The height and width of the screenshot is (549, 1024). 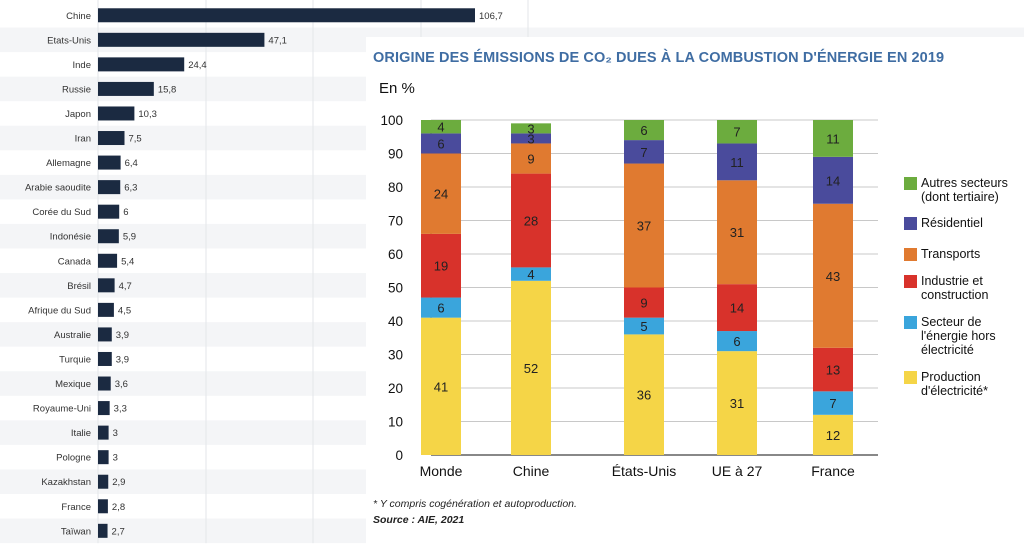 I want to click on y-tick-label: 70, so click(x=395, y=221).